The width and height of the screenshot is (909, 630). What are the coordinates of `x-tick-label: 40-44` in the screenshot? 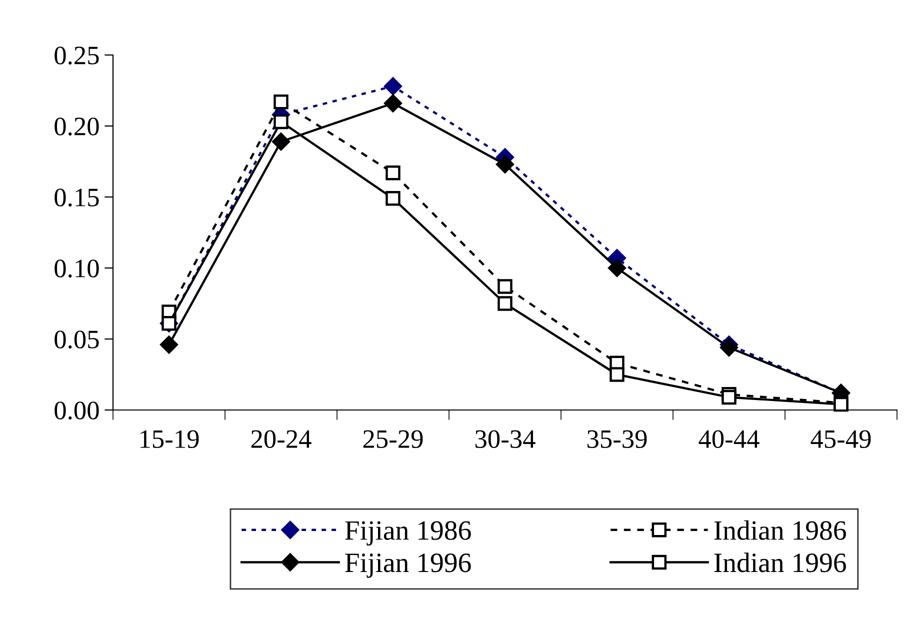 It's located at (729, 439).